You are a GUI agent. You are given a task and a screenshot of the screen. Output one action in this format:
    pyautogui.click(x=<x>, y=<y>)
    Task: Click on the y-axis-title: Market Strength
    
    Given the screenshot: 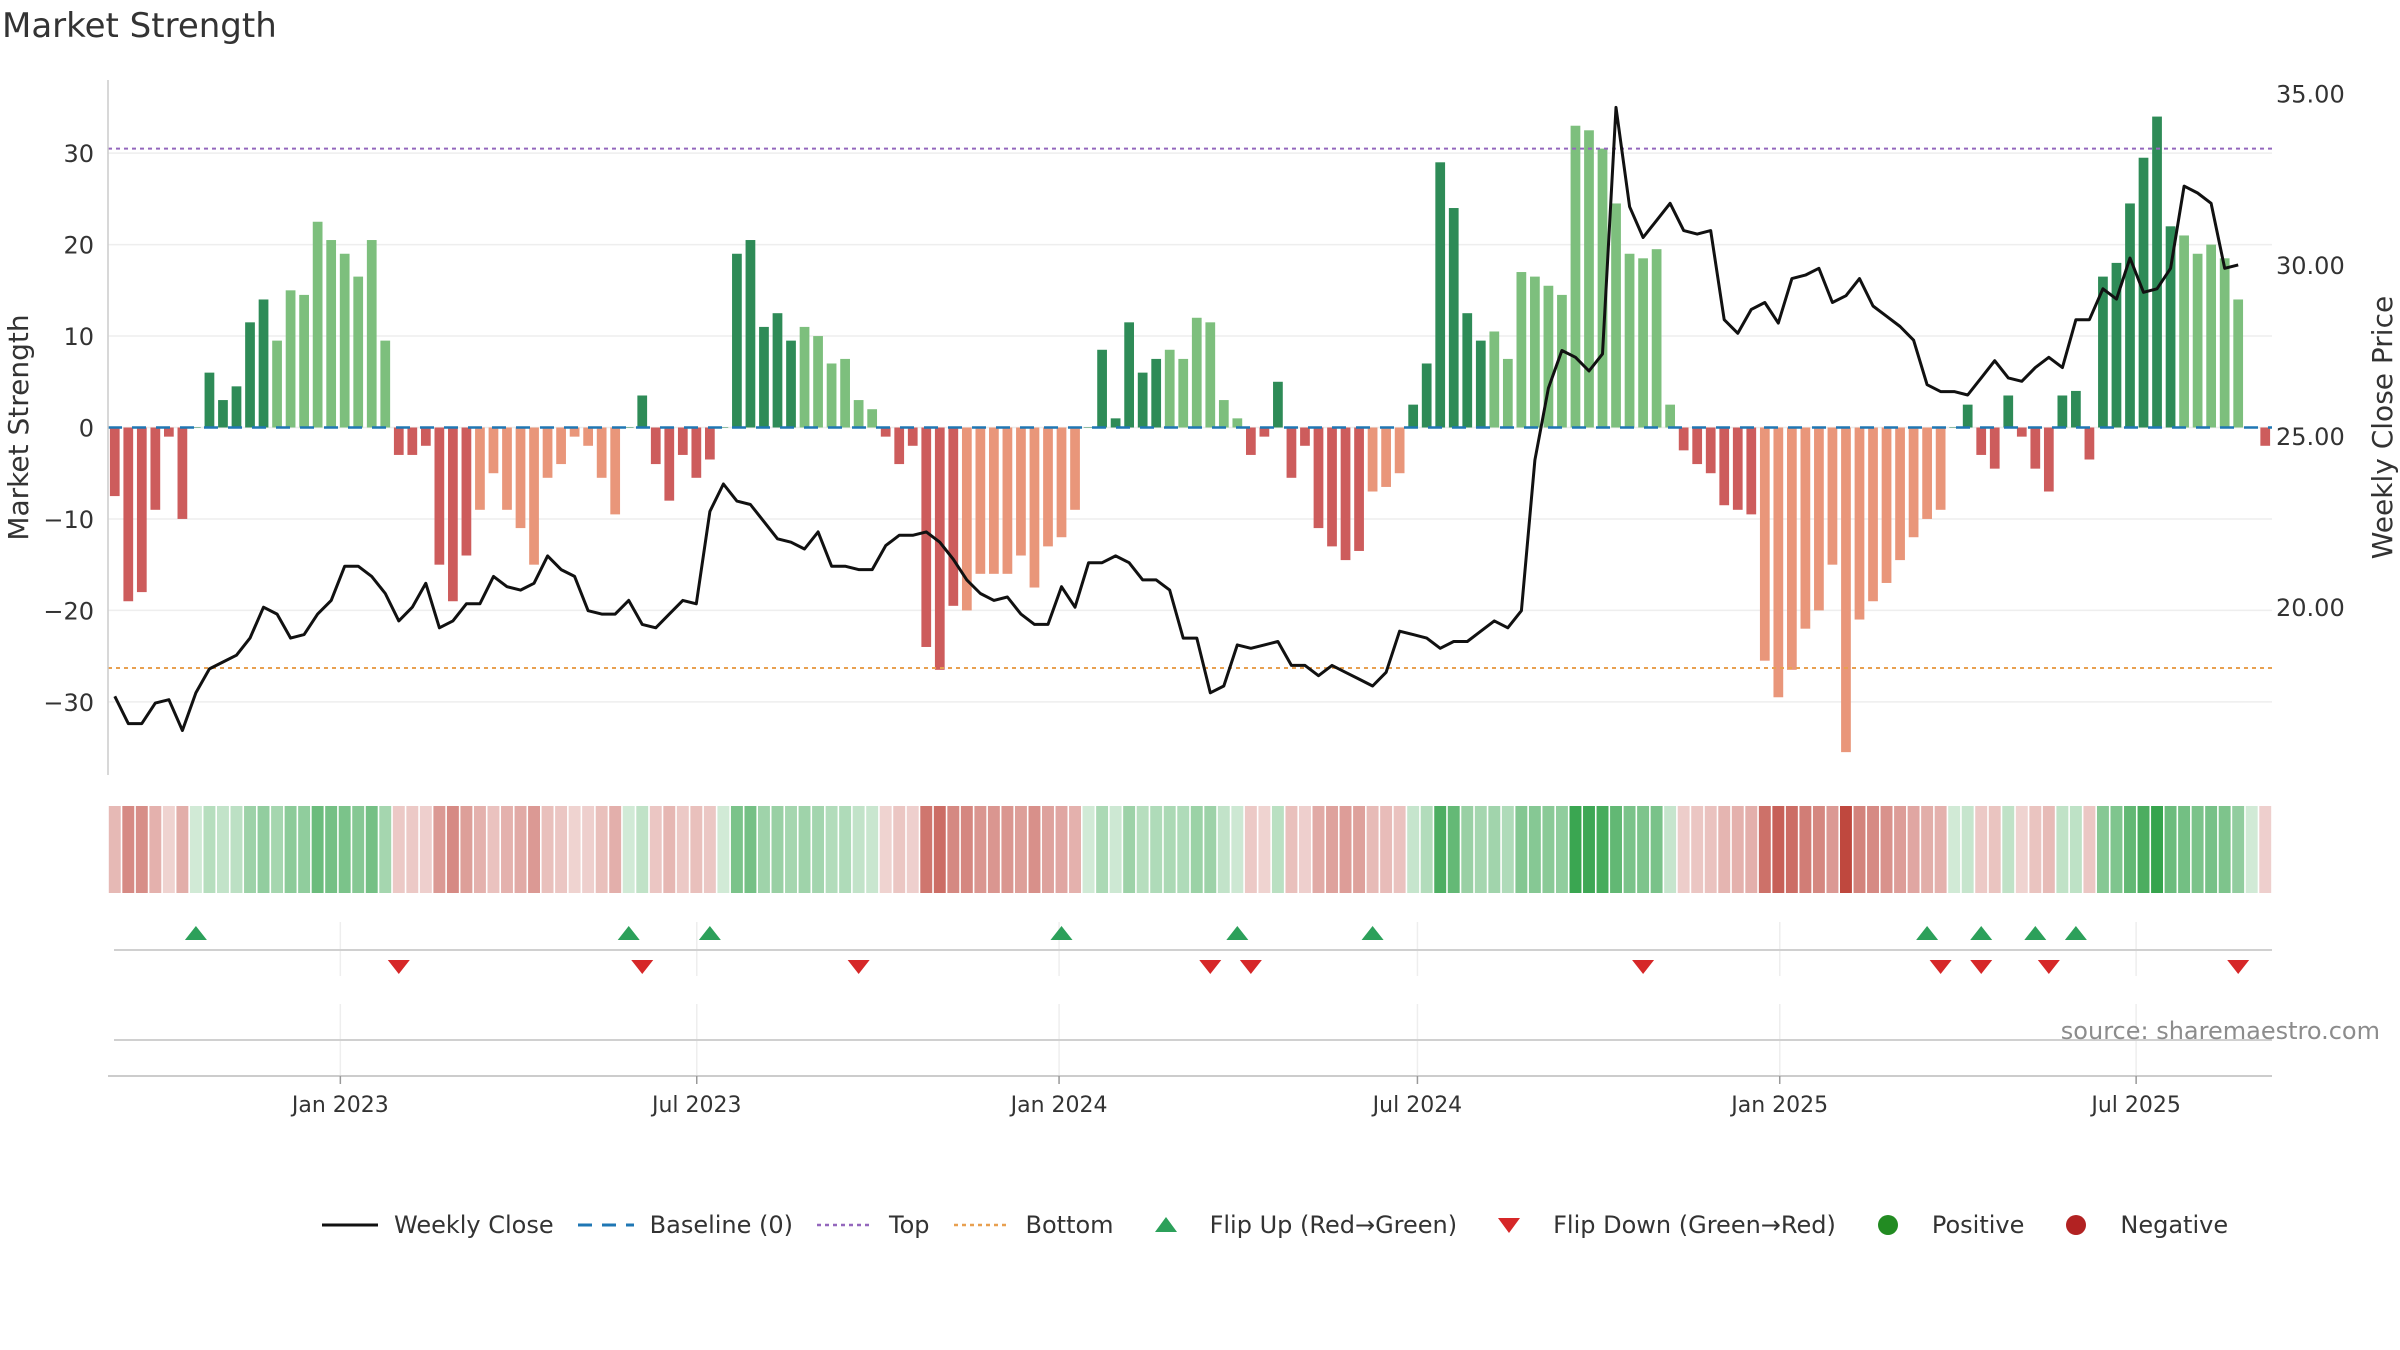 What is the action you would take?
    pyautogui.click(x=18, y=427)
    